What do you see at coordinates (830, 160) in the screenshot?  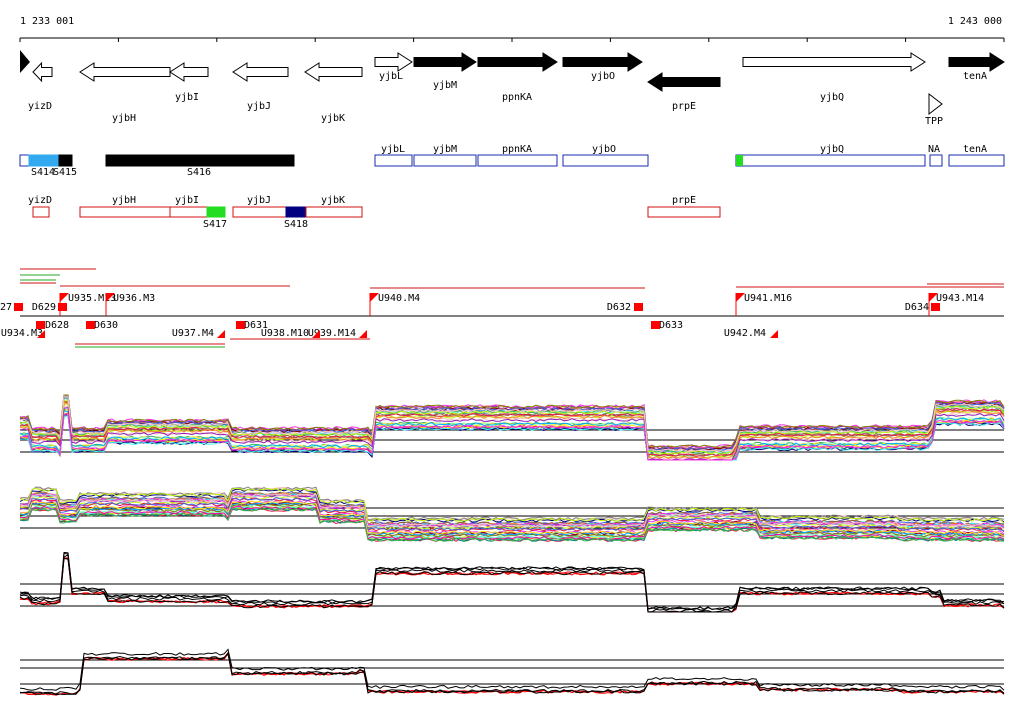 I see `segment-box-yjbQ` at bounding box center [830, 160].